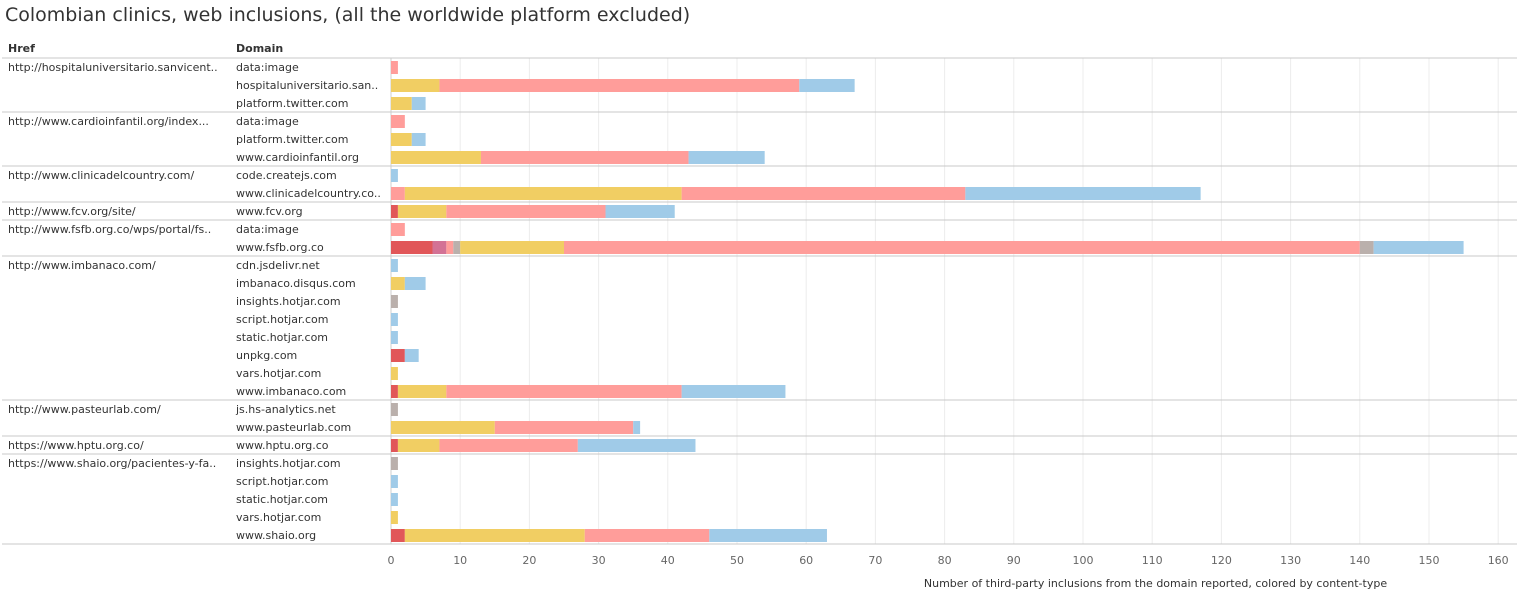 The height and width of the screenshot is (599, 1518). What do you see at coordinates (109, 229) in the screenshot?
I see `href-label: http://www.fsfb.org.co/wps/portal/fs..` at bounding box center [109, 229].